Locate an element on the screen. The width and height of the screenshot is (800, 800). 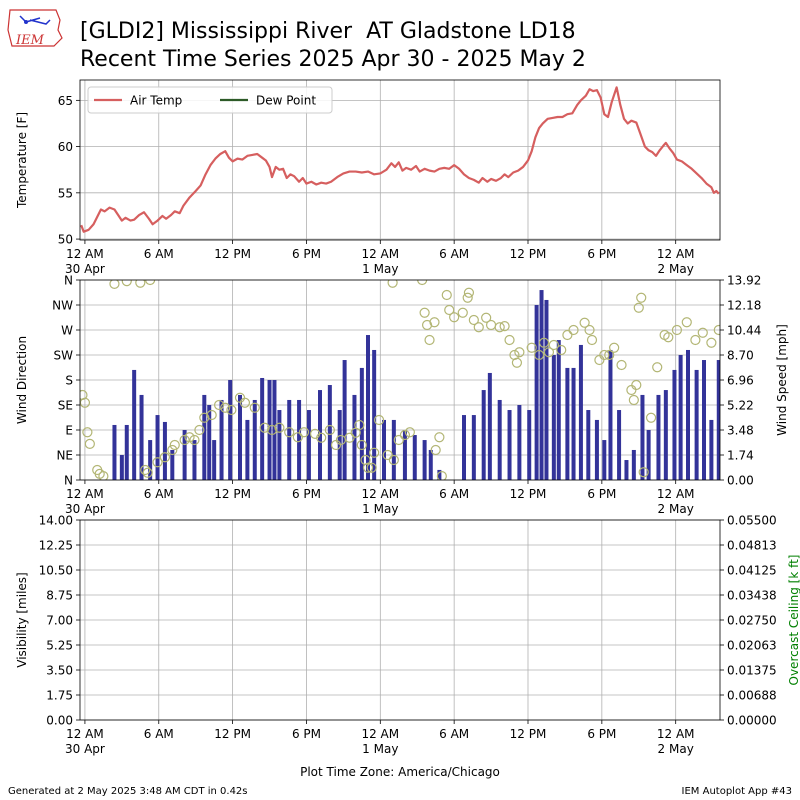
y2-tick-label: 13.92 is located at coordinates (744, 281).